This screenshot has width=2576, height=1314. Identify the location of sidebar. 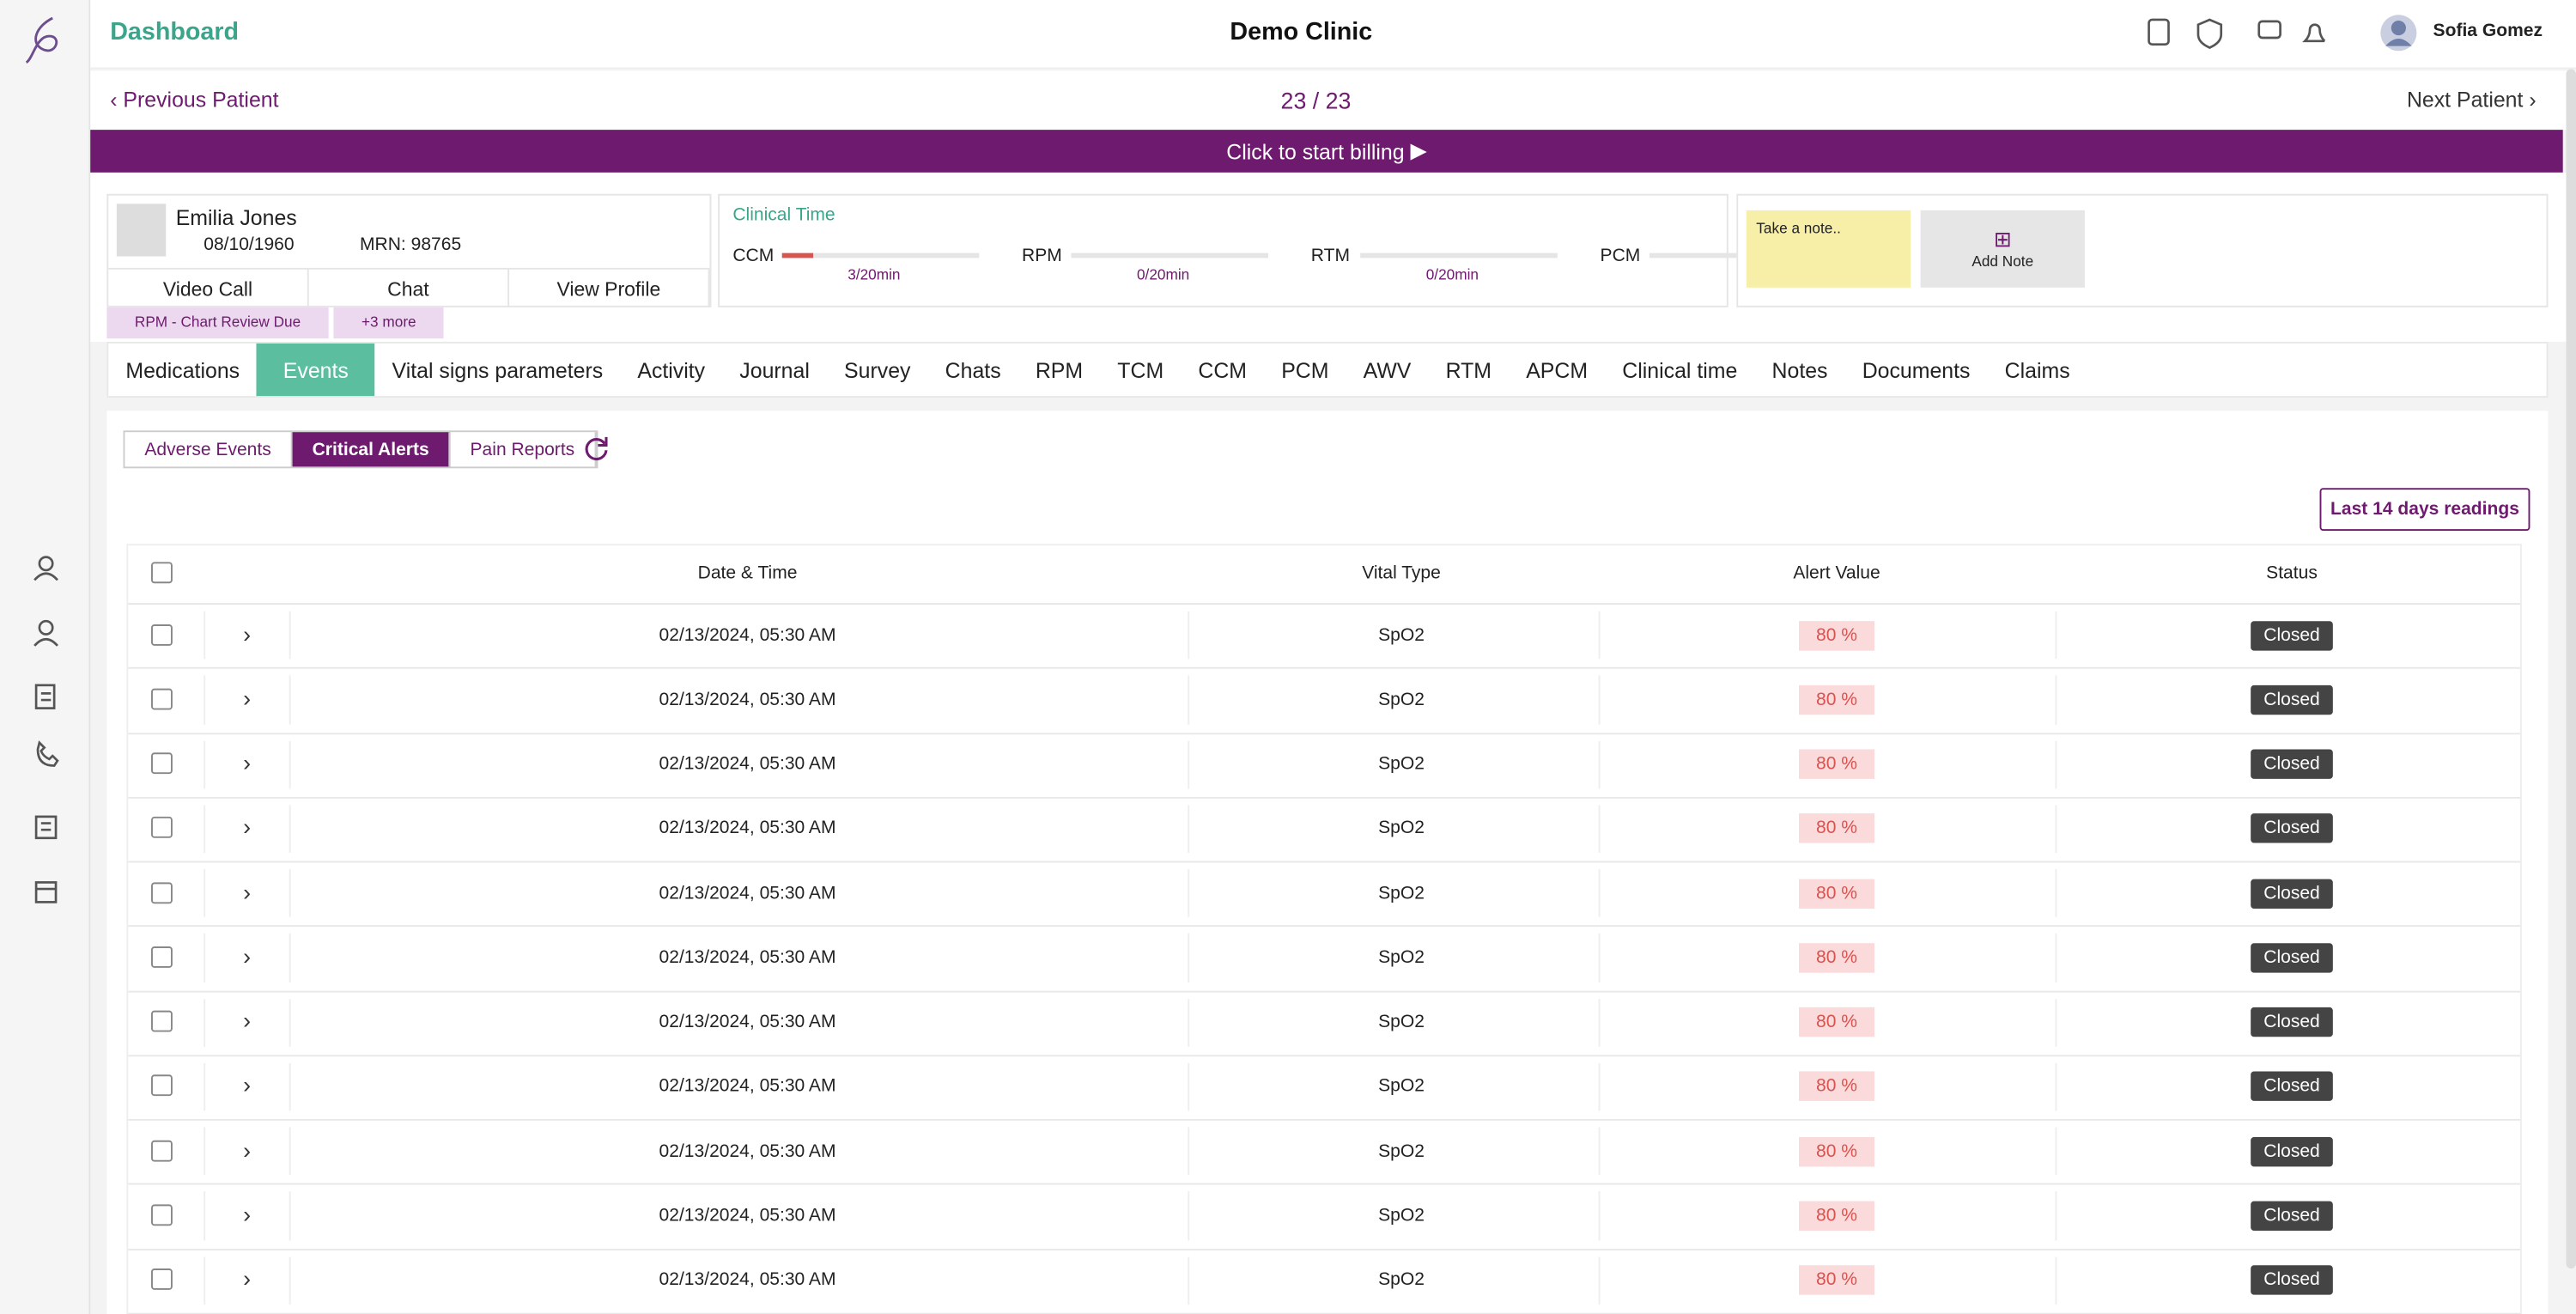
(45, 657).